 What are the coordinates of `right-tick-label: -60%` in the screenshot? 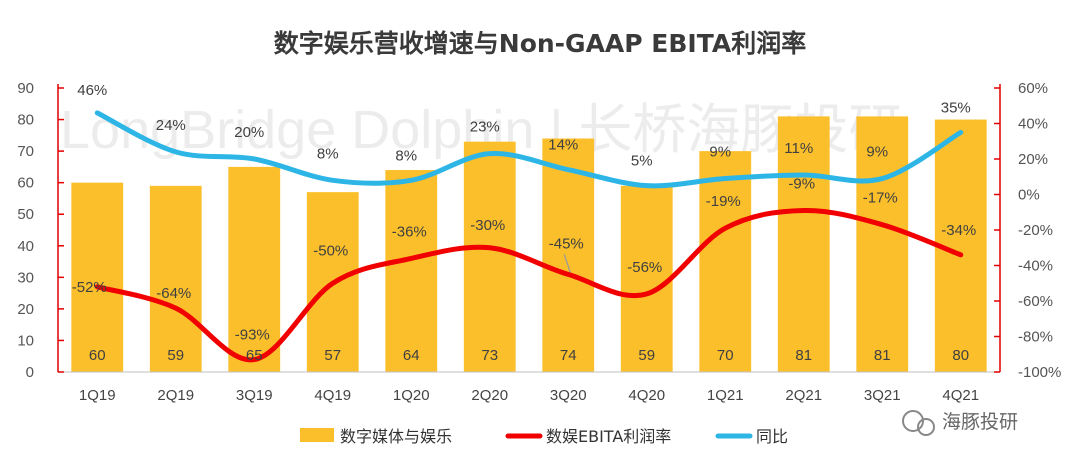 It's located at (1035, 301).